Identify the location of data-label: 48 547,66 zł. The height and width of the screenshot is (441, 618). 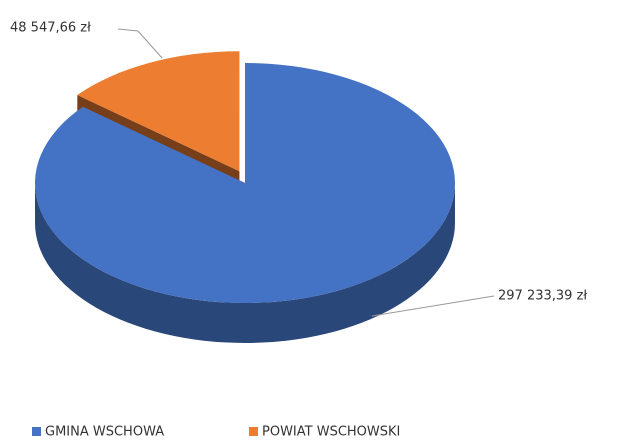
(50, 28).